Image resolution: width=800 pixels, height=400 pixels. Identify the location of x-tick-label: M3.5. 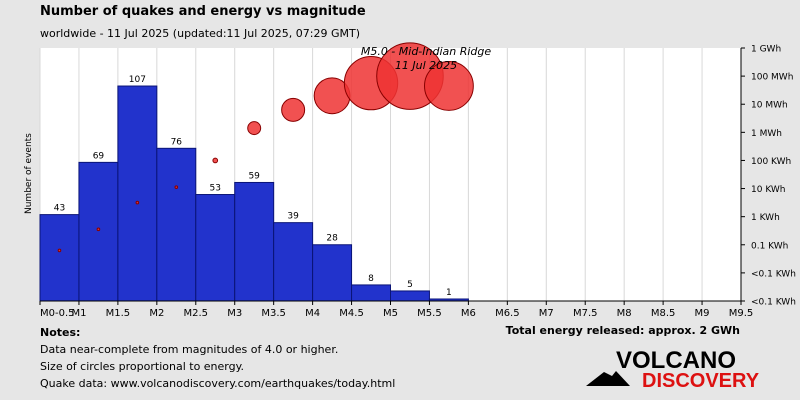
(273, 313).